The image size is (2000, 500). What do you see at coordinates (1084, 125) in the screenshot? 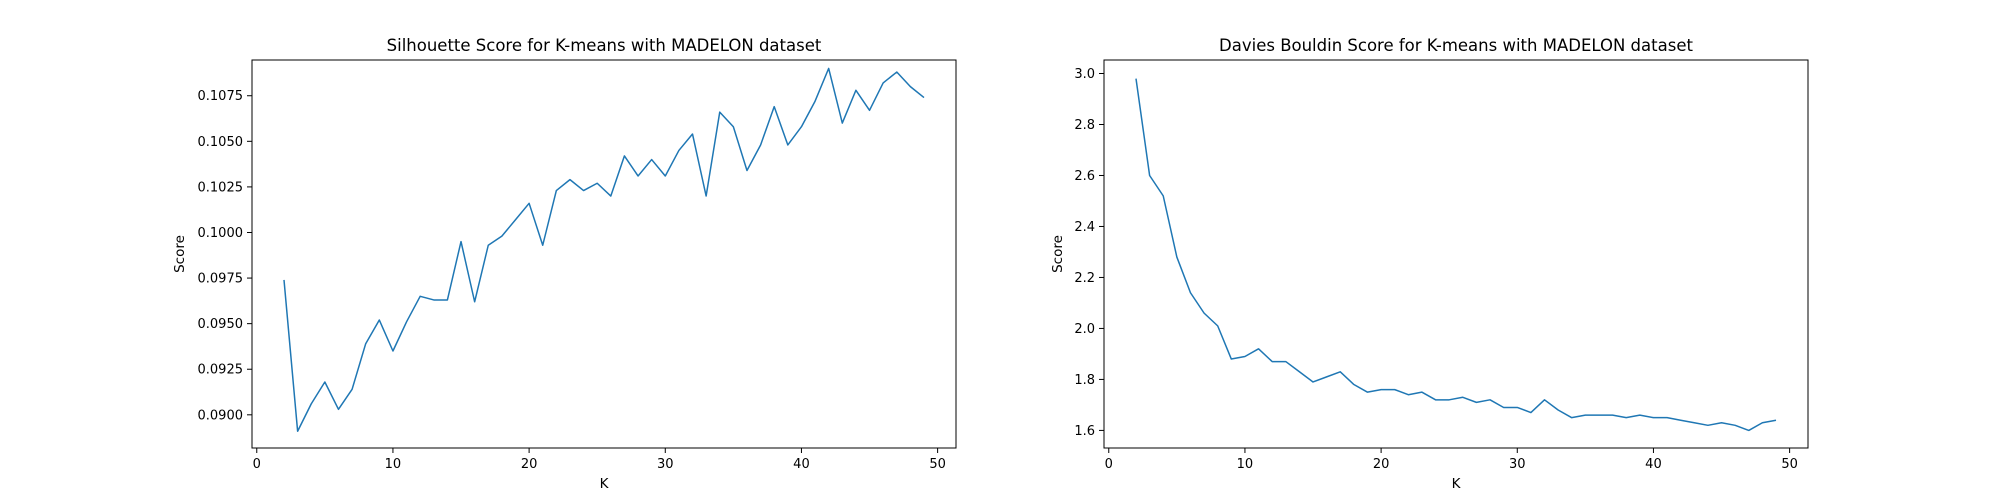
I see `y-tick-label: 2.8` at bounding box center [1084, 125].